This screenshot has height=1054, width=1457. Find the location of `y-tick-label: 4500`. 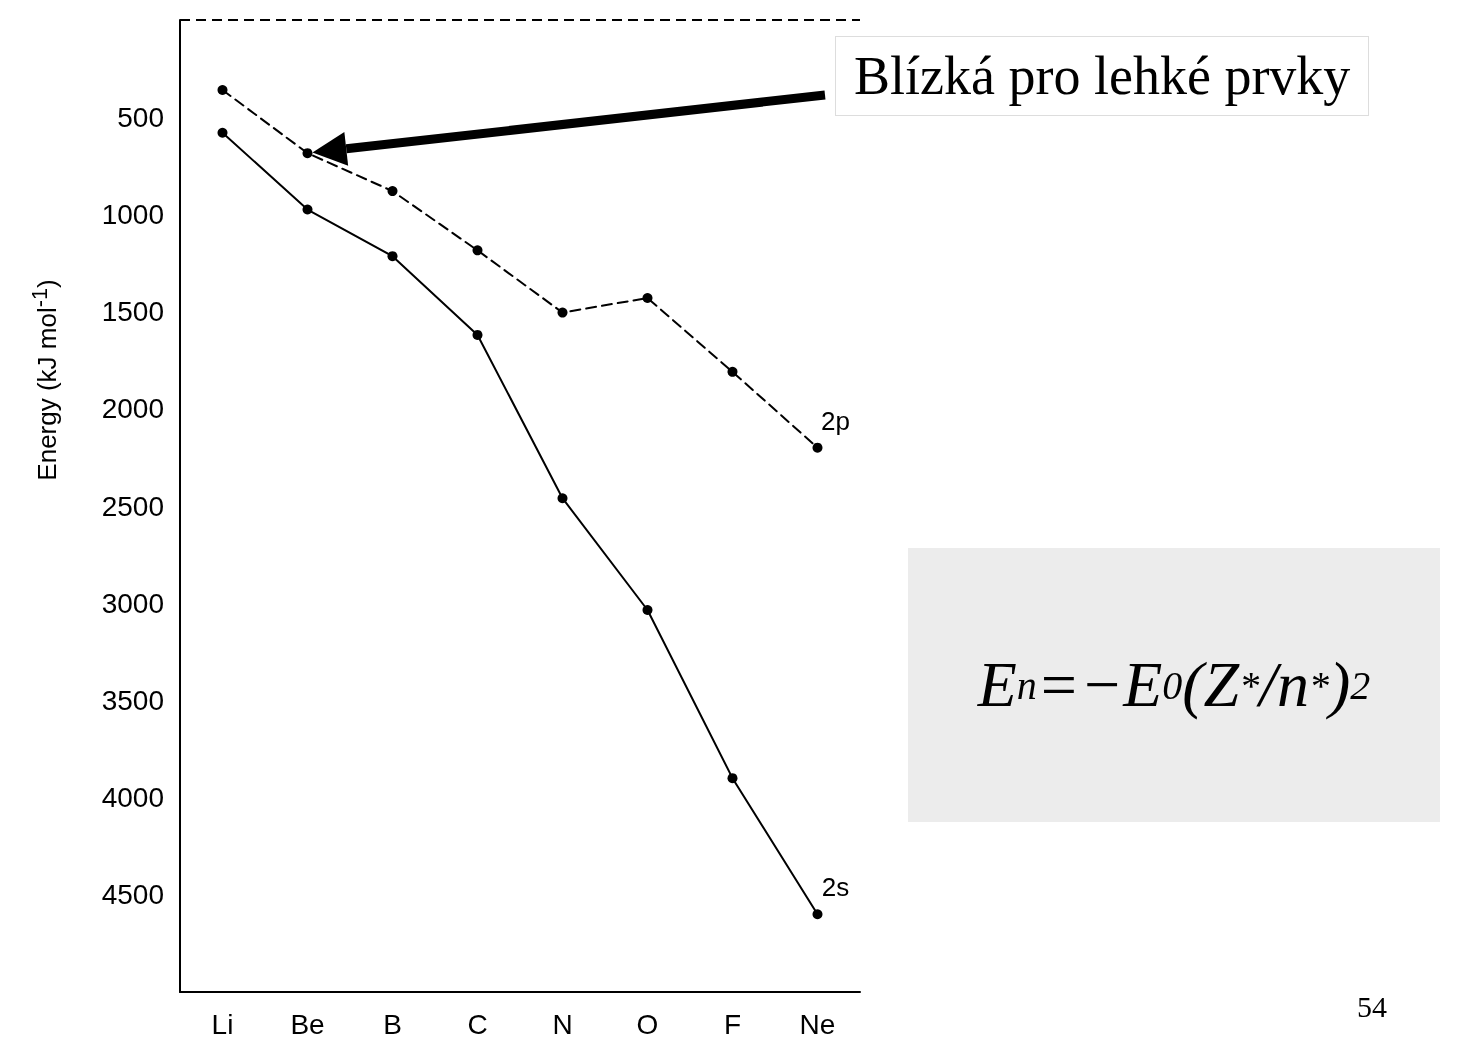

y-tick-label: 4500 is located at coordinates (132, 895).